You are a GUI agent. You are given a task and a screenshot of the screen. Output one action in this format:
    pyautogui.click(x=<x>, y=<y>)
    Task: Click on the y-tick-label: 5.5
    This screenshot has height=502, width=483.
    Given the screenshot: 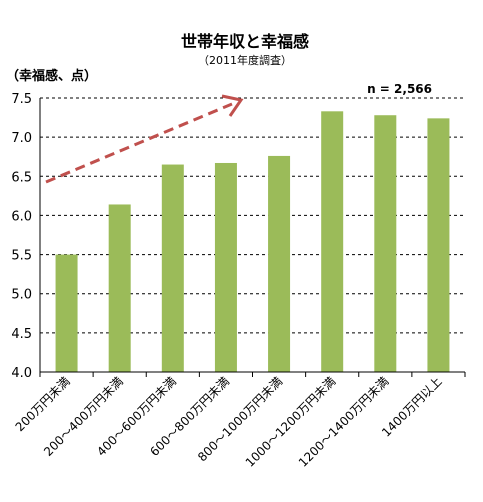 What is the action you would take?
    pyautogui.click(x=21, y=256)
    